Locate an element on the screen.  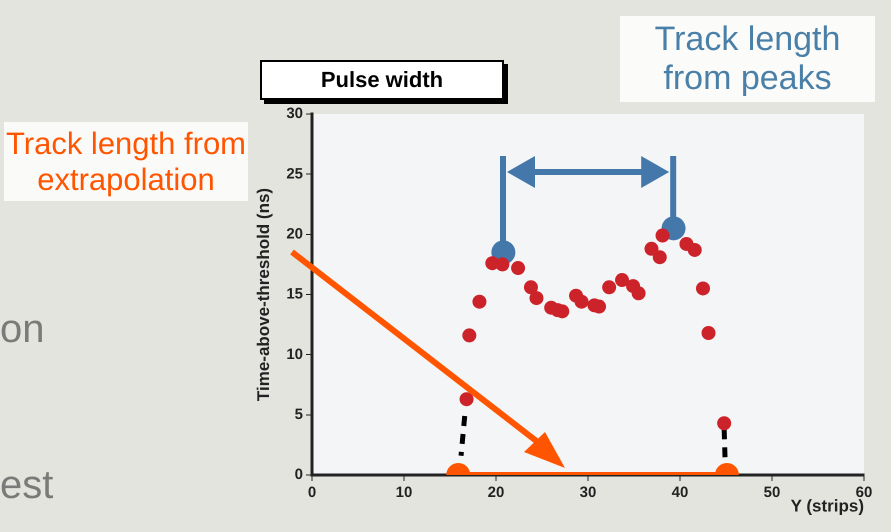
y-axis-title: Time-above-threshold (ns) is located at coordinates (263, 295).